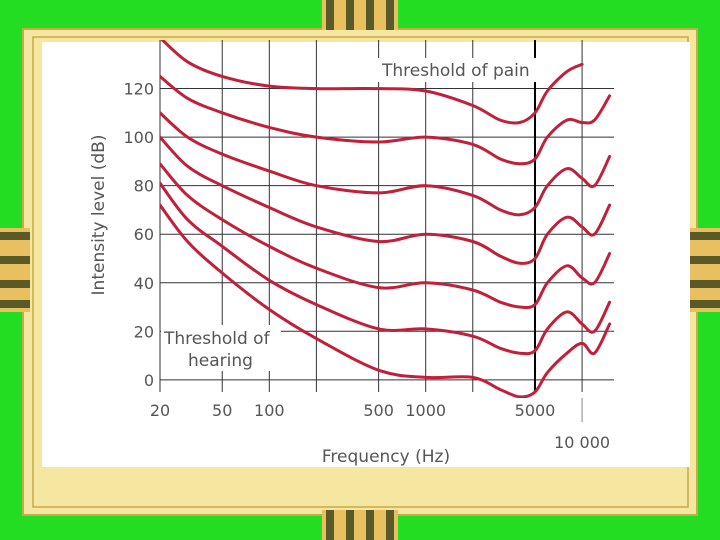 The height and width of the screenshot is (540, 720). Describe the element at coordinates (138, 137) in the screenshot. I see `y-tick-label: 100` at that location.